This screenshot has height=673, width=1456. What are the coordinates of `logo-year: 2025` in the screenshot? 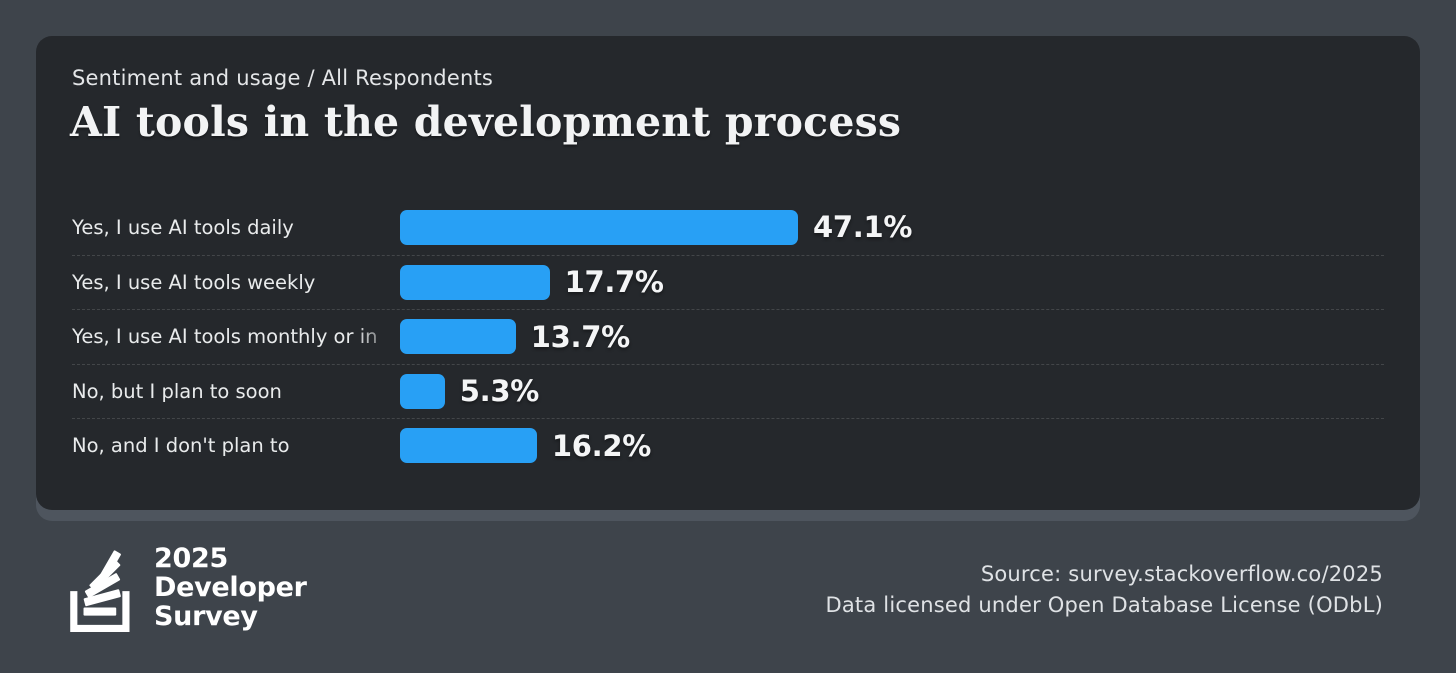 It's located at (191, 558).